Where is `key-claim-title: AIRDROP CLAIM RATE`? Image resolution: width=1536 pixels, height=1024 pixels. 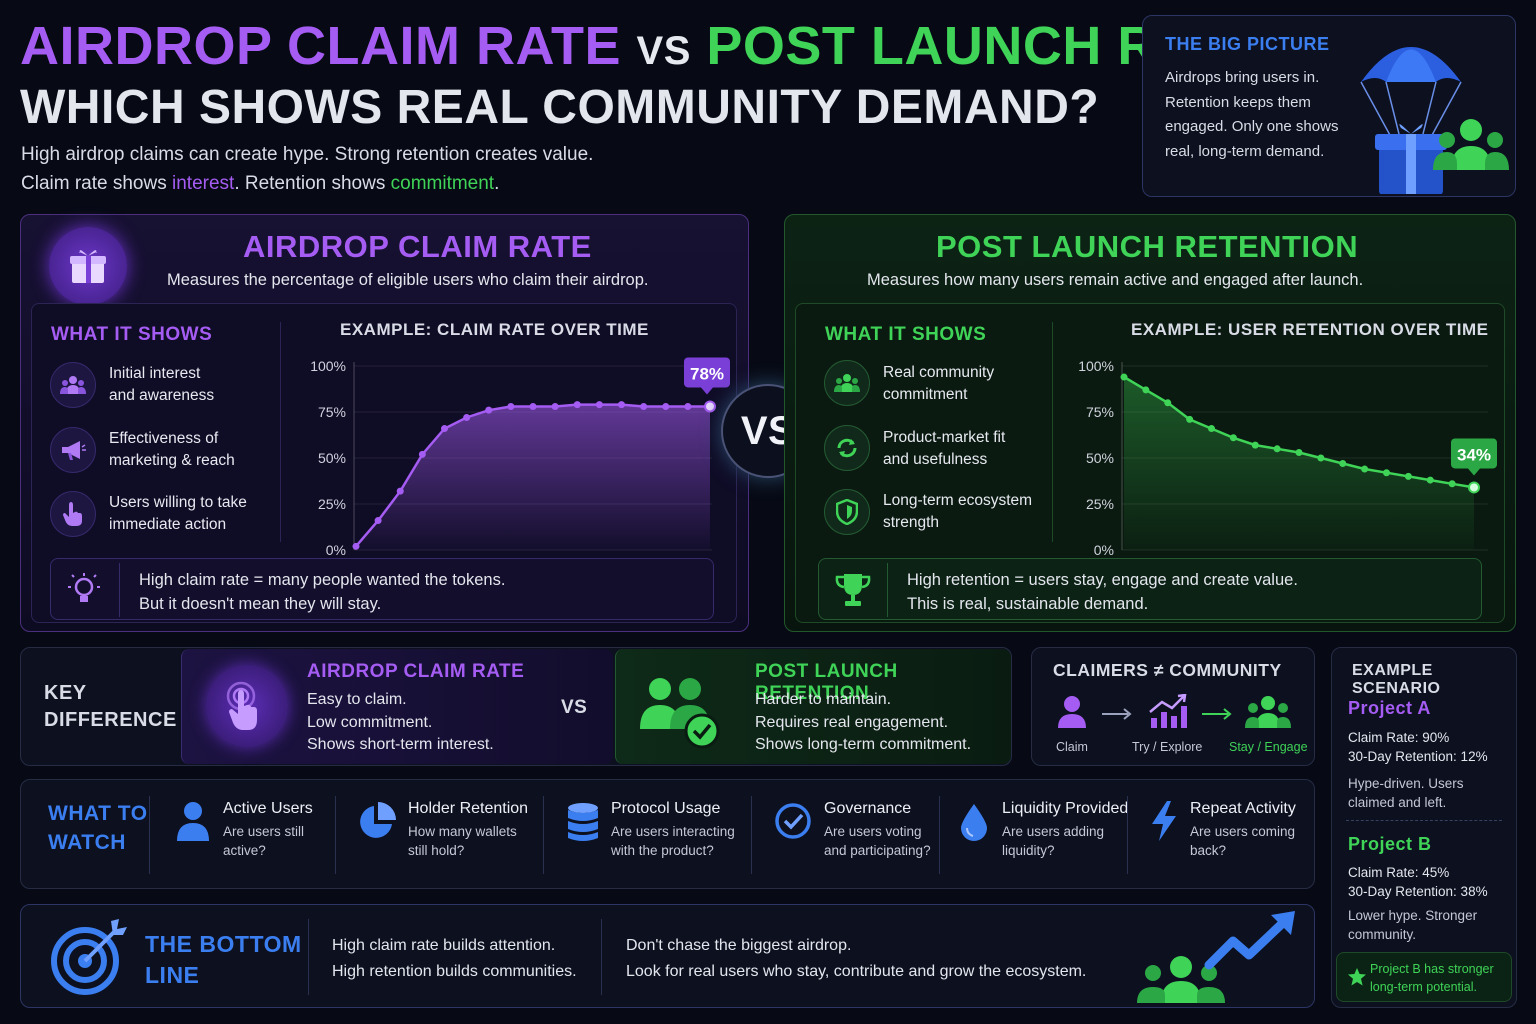 key-claim-title: AIRDROP CLAIM RATE is located at coordinates (416, 671).